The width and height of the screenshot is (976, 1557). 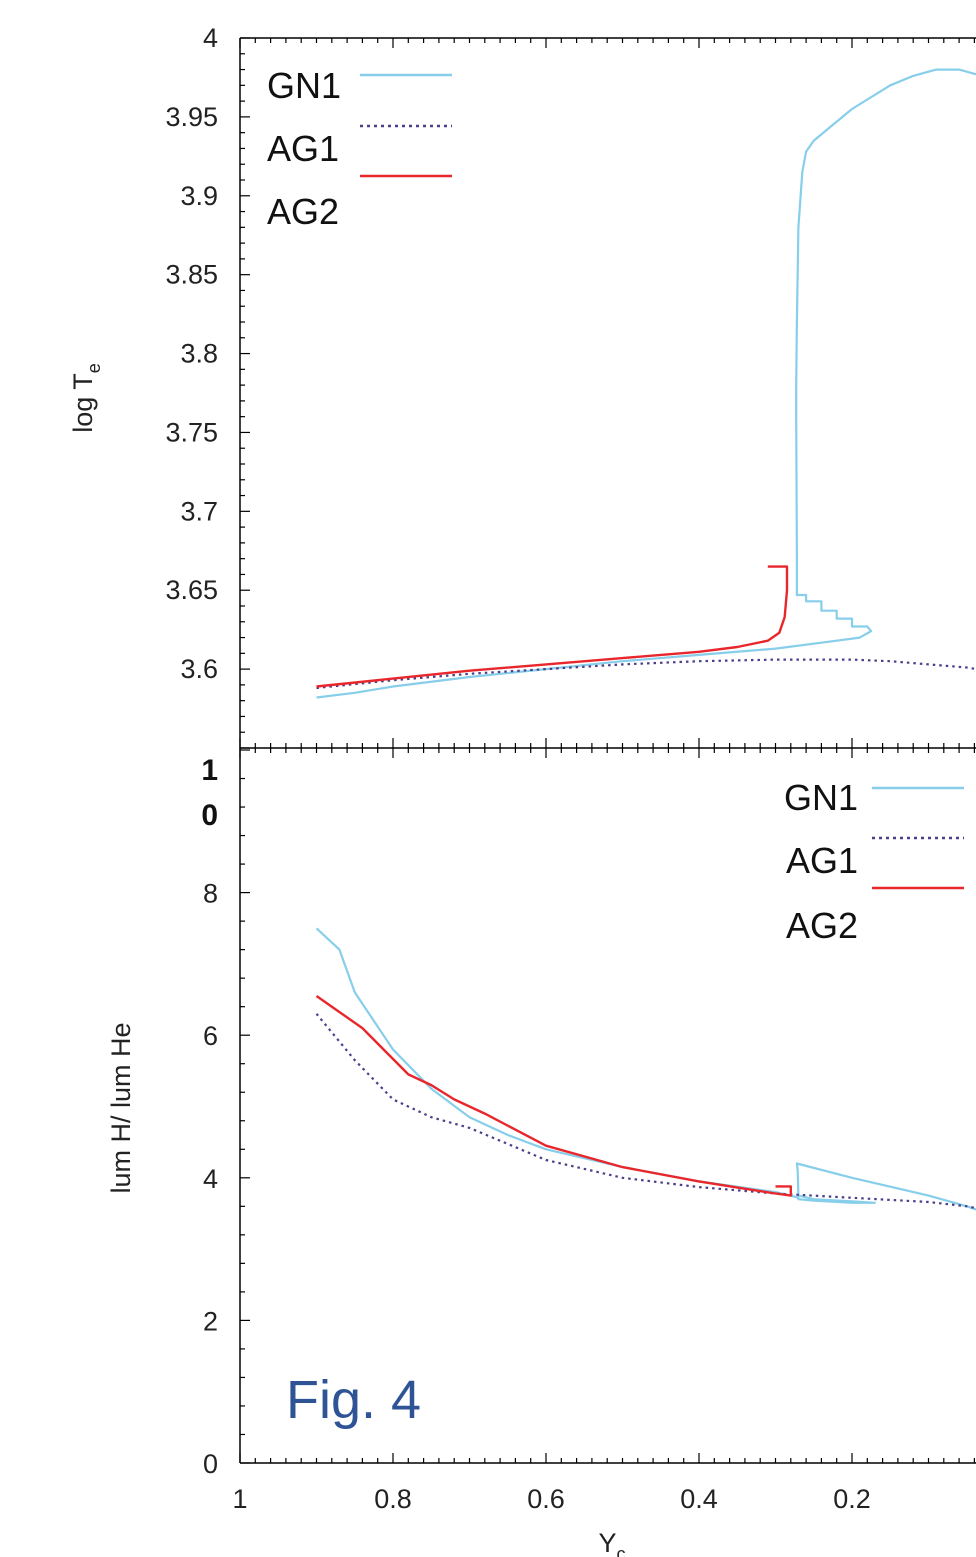 What do you see at coordinates (353, 1400) in the screenshot?
I see `figure-label: Fig. 4` at bounding box center [353, 1400].